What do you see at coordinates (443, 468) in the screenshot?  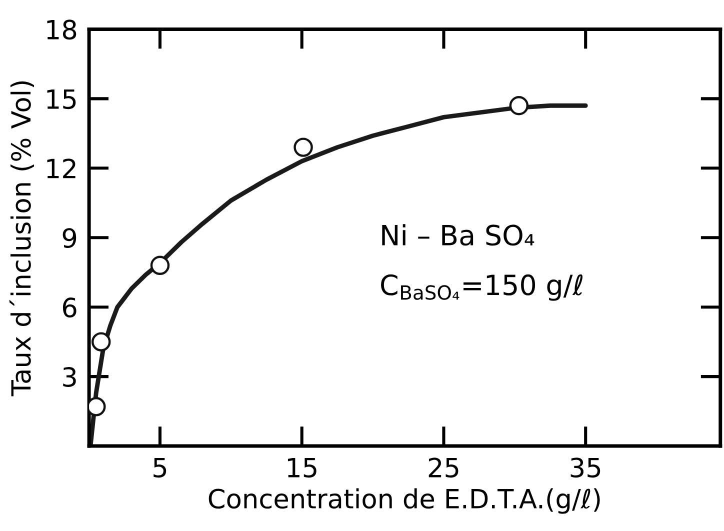 I see `x-tick-label: 25` at bounding box center [443, 468].